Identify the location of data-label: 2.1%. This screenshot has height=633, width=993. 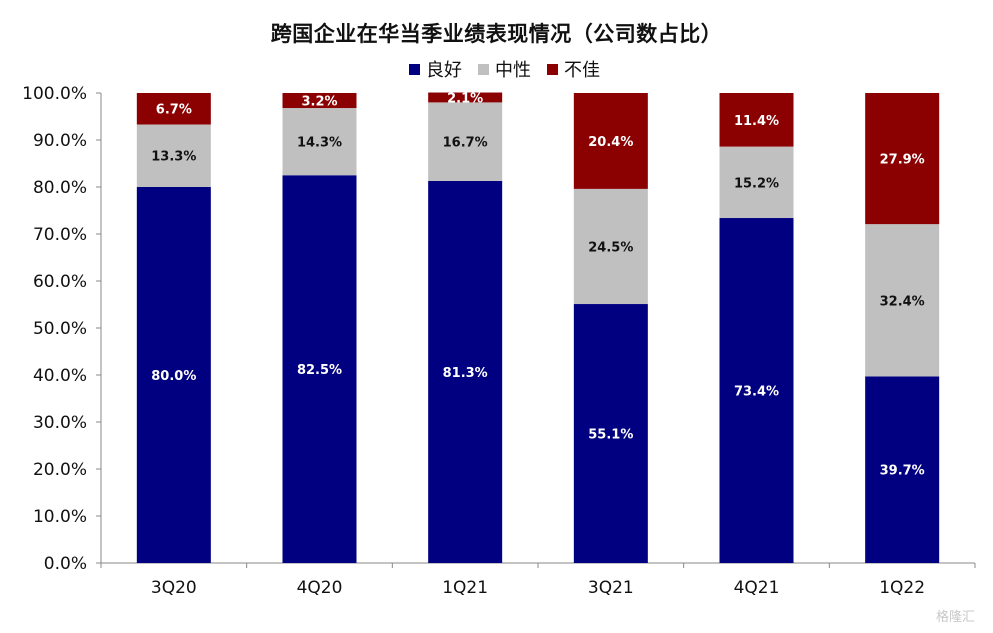
(465, 98).